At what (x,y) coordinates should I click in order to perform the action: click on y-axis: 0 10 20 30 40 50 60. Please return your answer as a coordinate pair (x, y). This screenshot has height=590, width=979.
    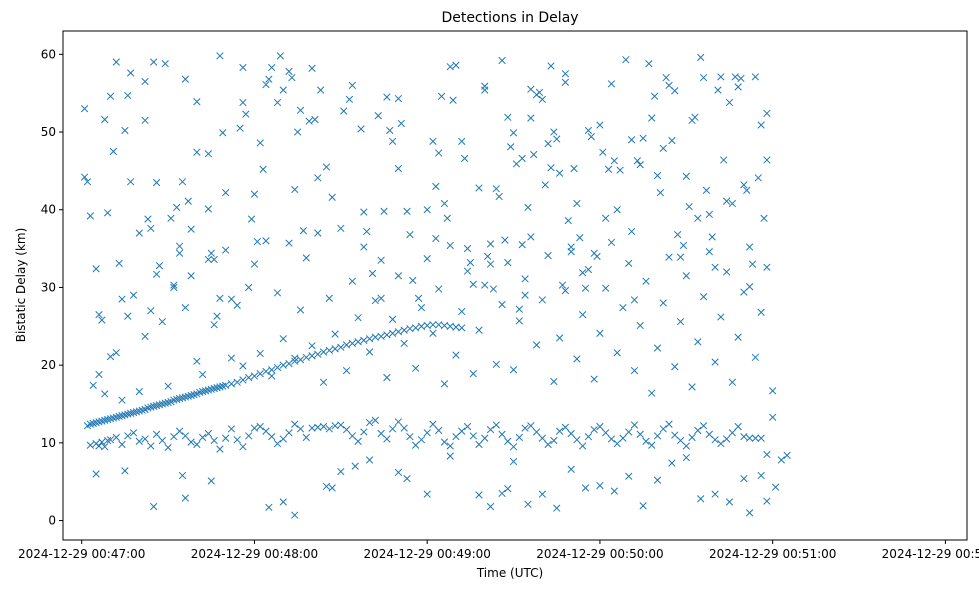
    Looking at the image, I should click on (52, 287).